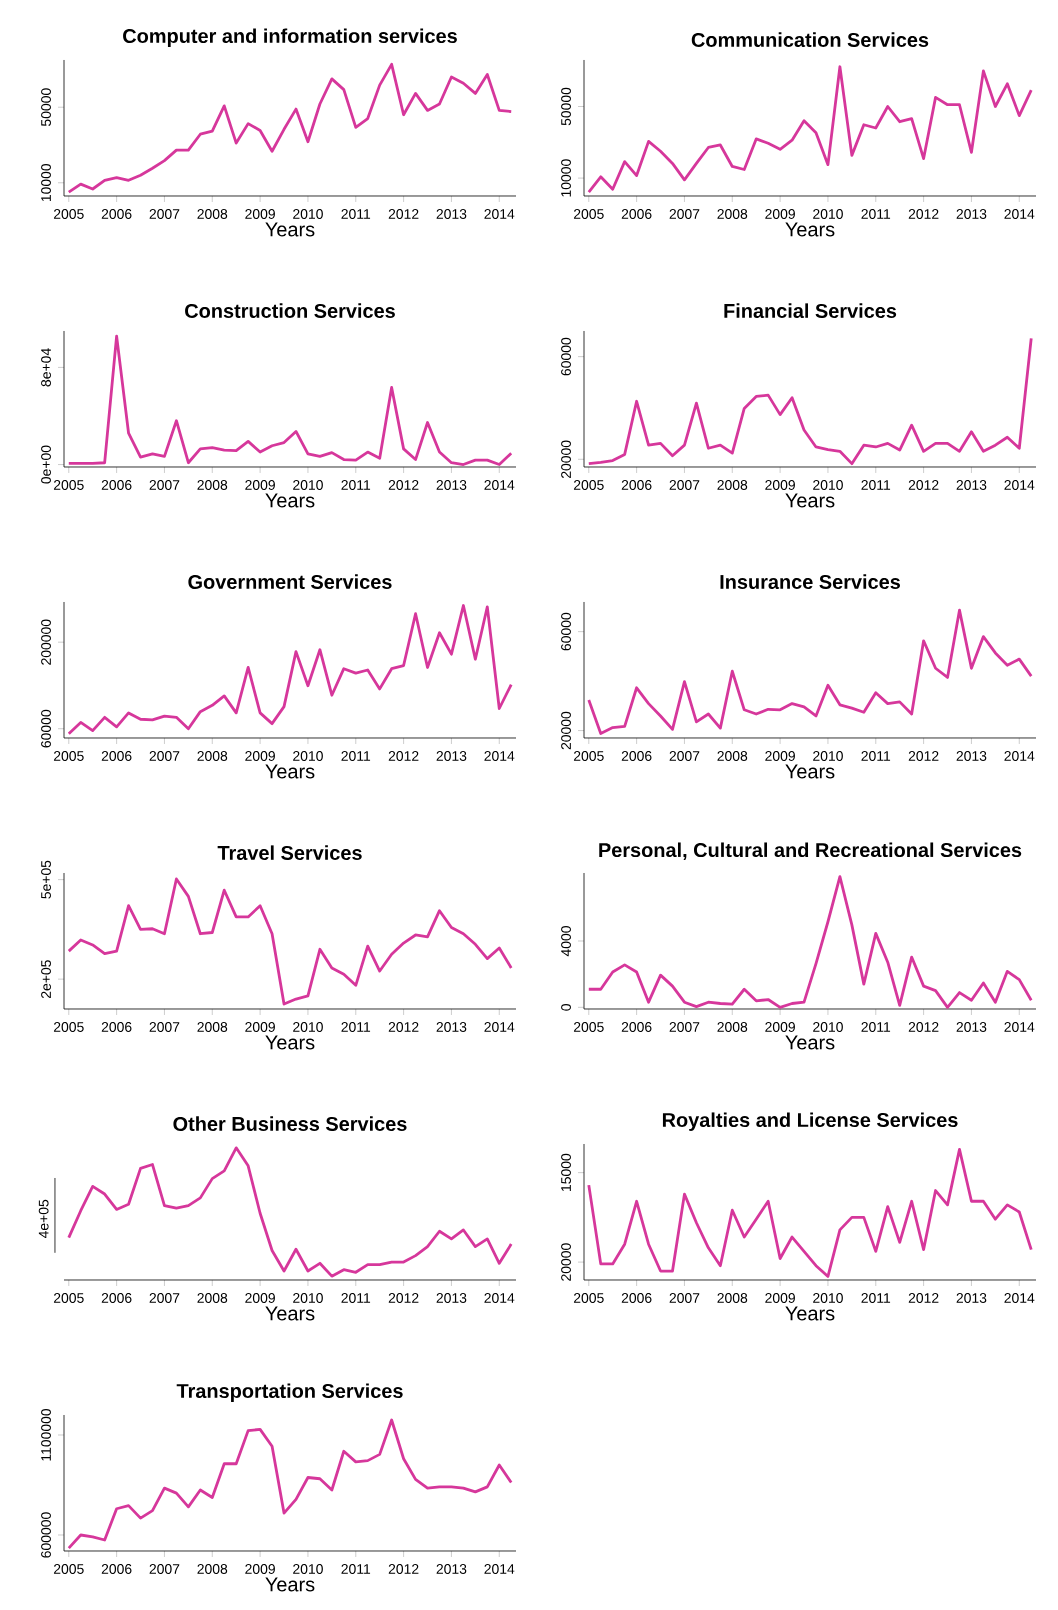 The image size is (1058, 1610). I want to click on chart-title: Construction Services, so click(290, 310).